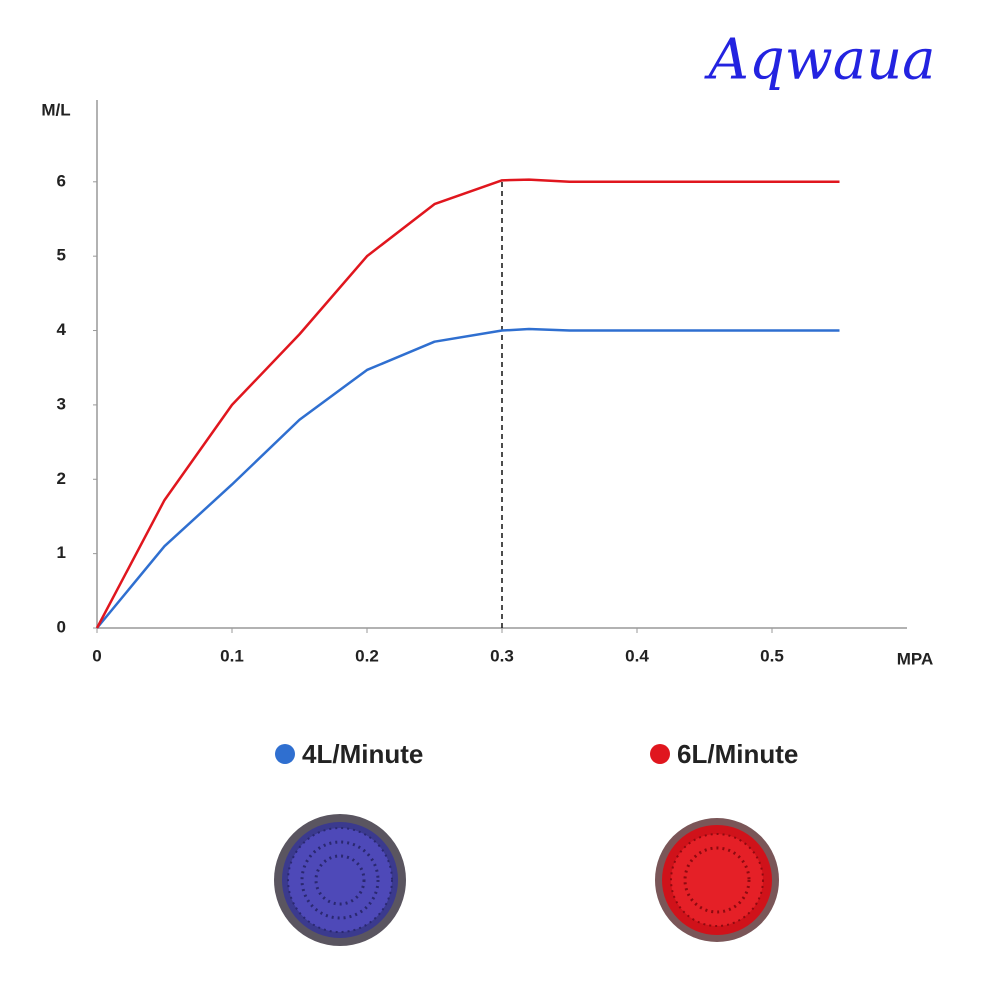 This screenshot has height=1000, width=1000. Describe the element at coordinates (232, 655) in the screenshot. I see `x-tick-label: 0.1` at that location.